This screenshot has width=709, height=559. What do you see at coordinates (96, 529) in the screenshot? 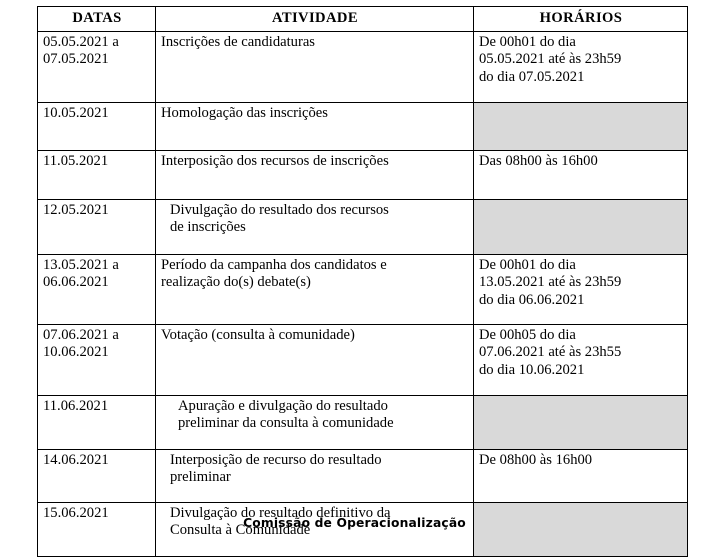
I see `cell-dates: 15.06.2021` at bounding box center [96, 529].